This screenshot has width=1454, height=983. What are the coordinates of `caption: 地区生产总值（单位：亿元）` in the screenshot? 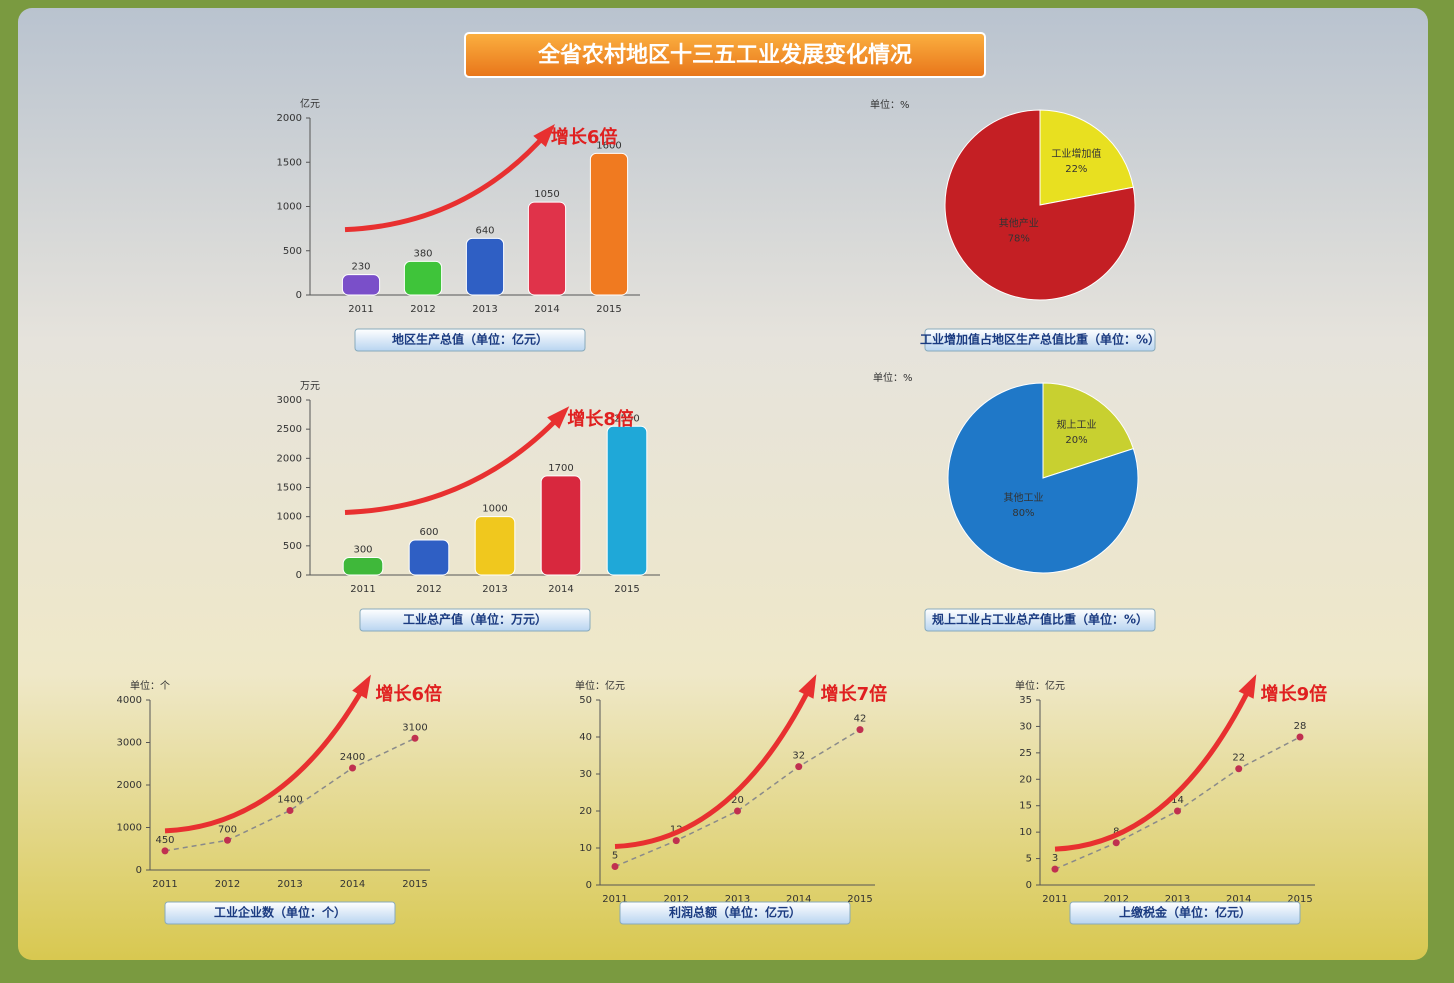 It's located at (470, 339).